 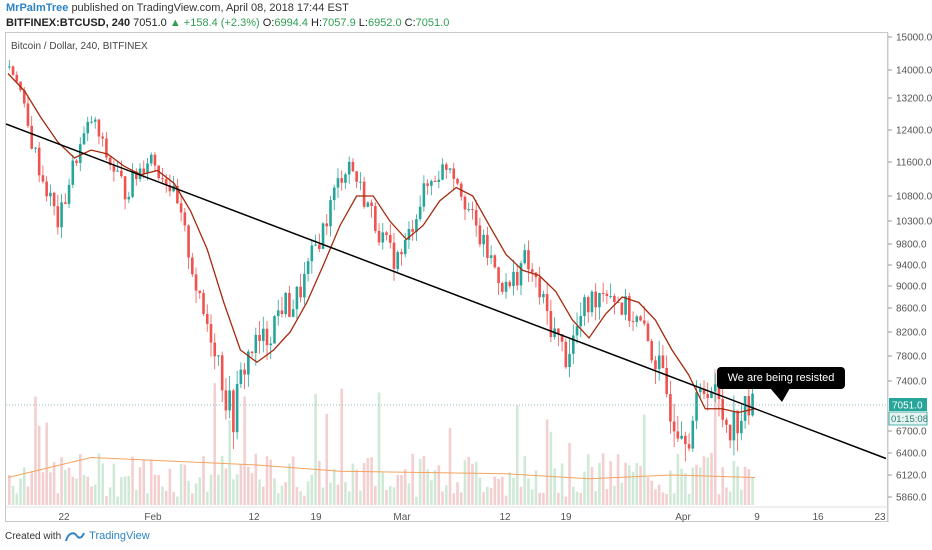 I want to click on y-tick-label: 8600.0, so click(x=911, y=309).